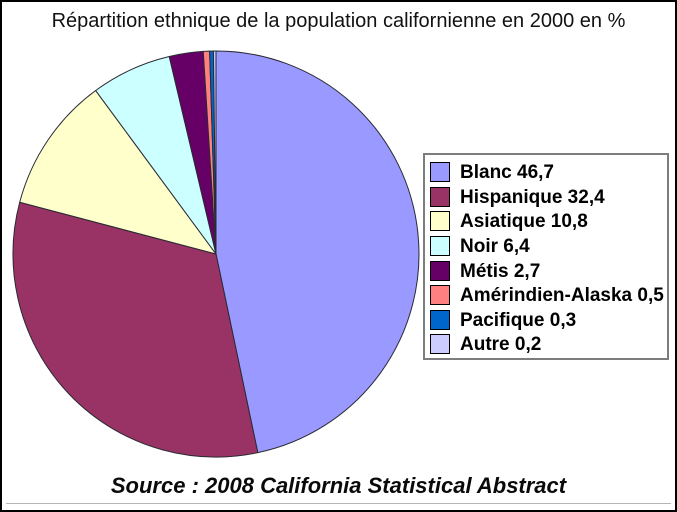 This screenshot has width=677, height=512. Describe the element at coordinates (524, 222) in the screenshot. I see `legend-label: Asiatique 10,8` at that location.